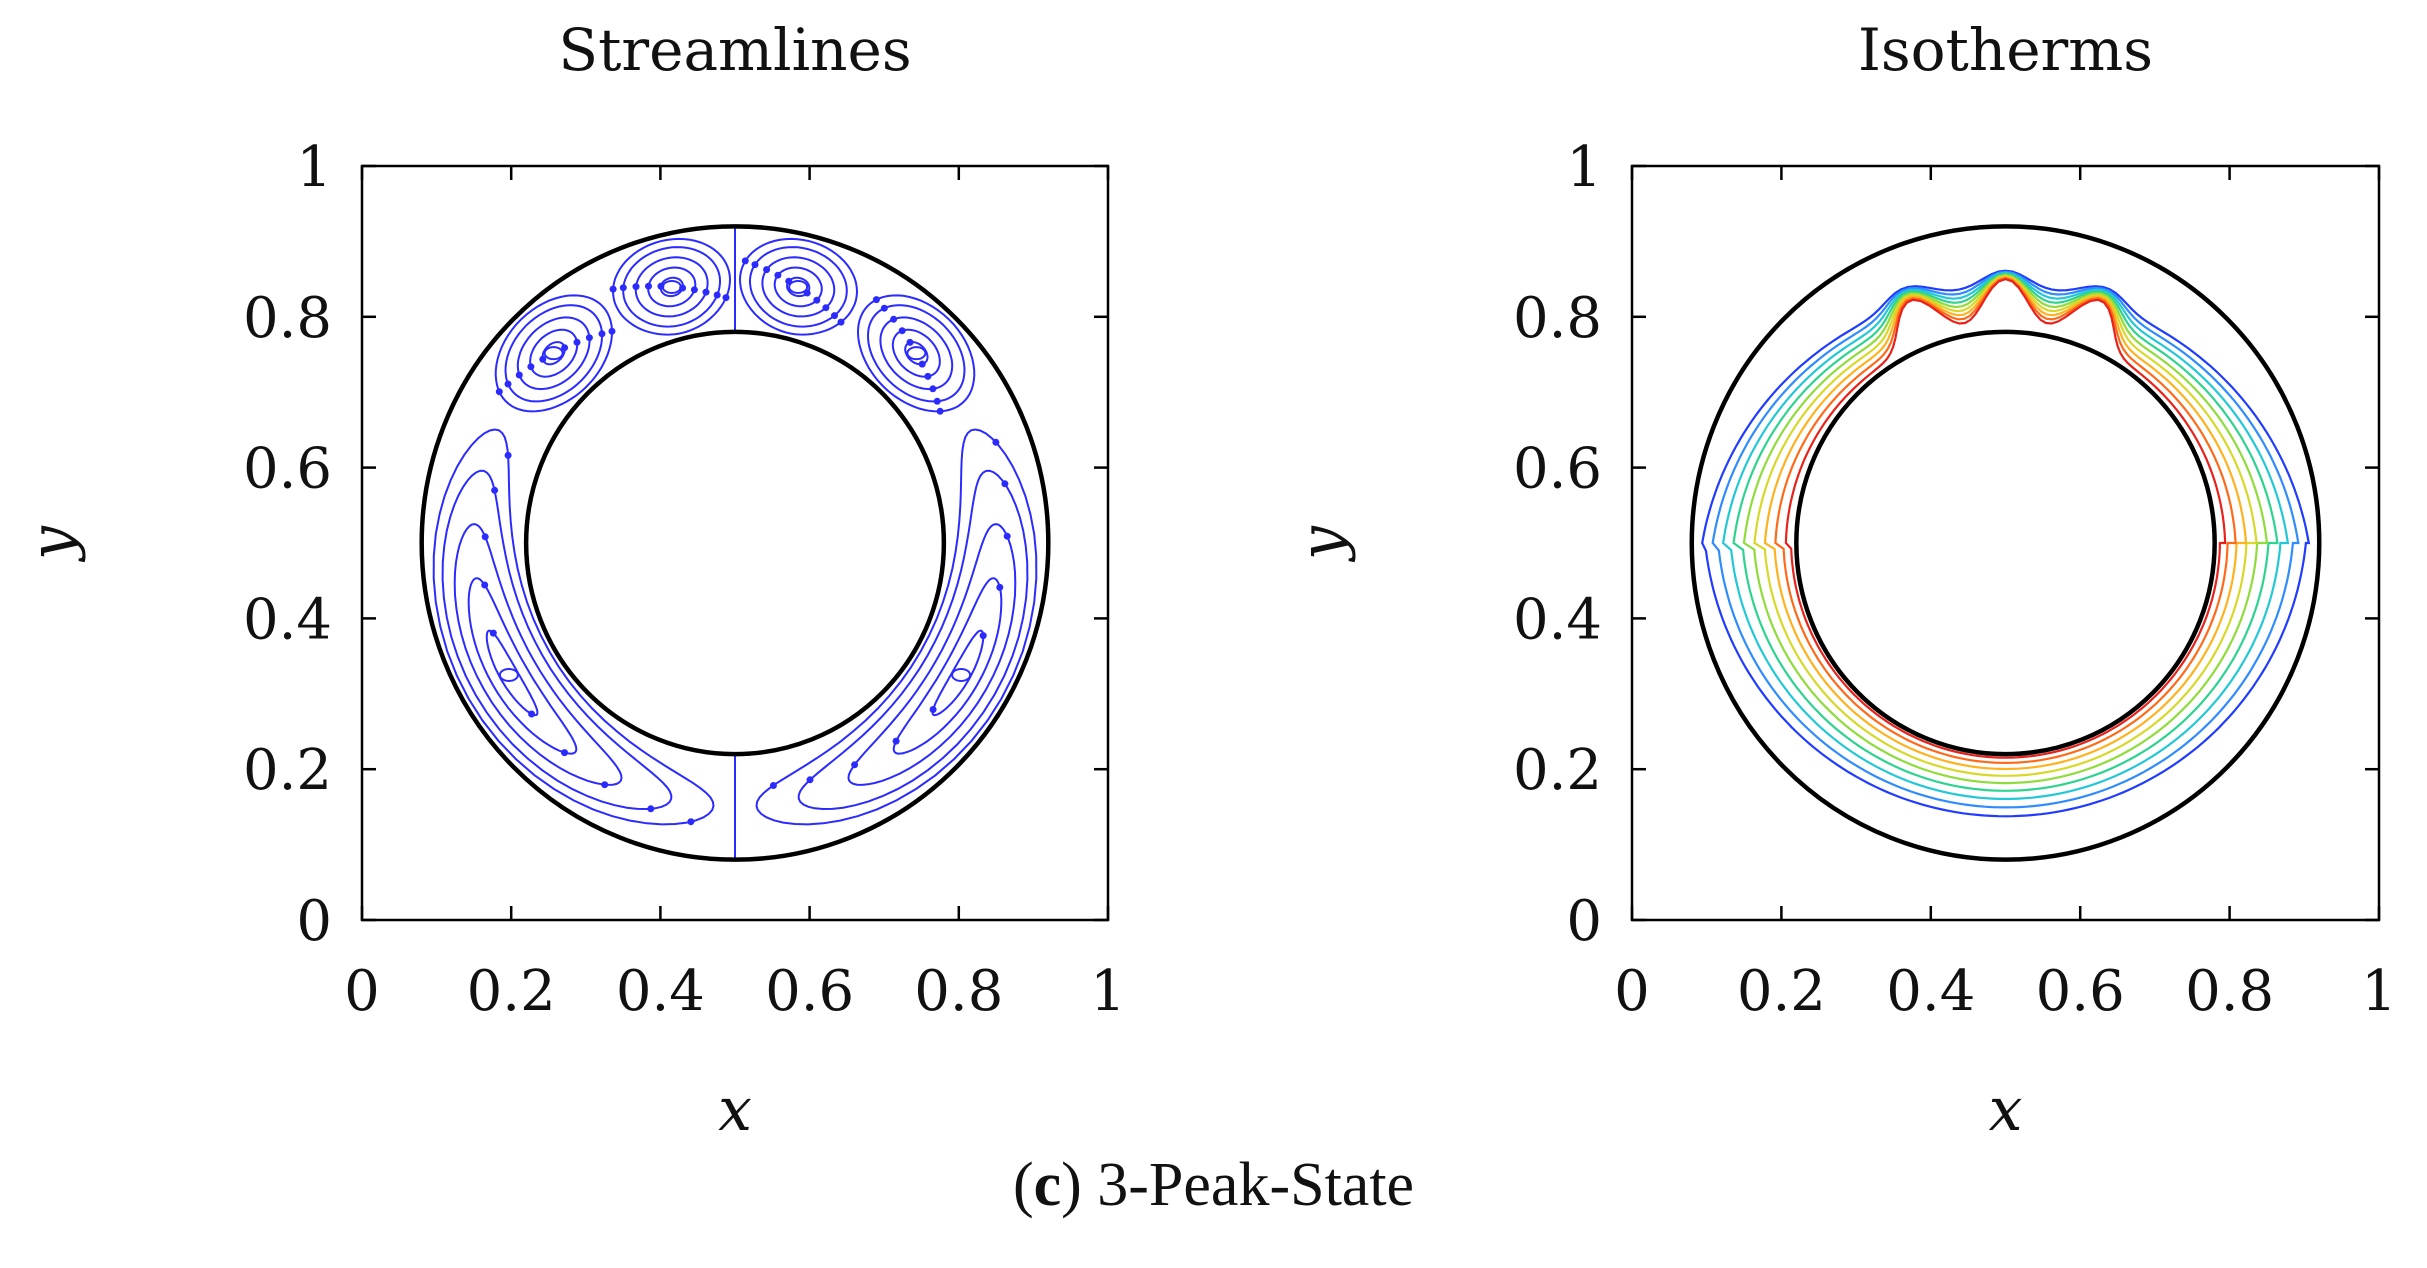 The width and height of the screenshot is (2427, 1268). Describe the element at coordinates (1584, 167) in the screenshot. I see `isotherms-y-tick-label: 1` at that location.